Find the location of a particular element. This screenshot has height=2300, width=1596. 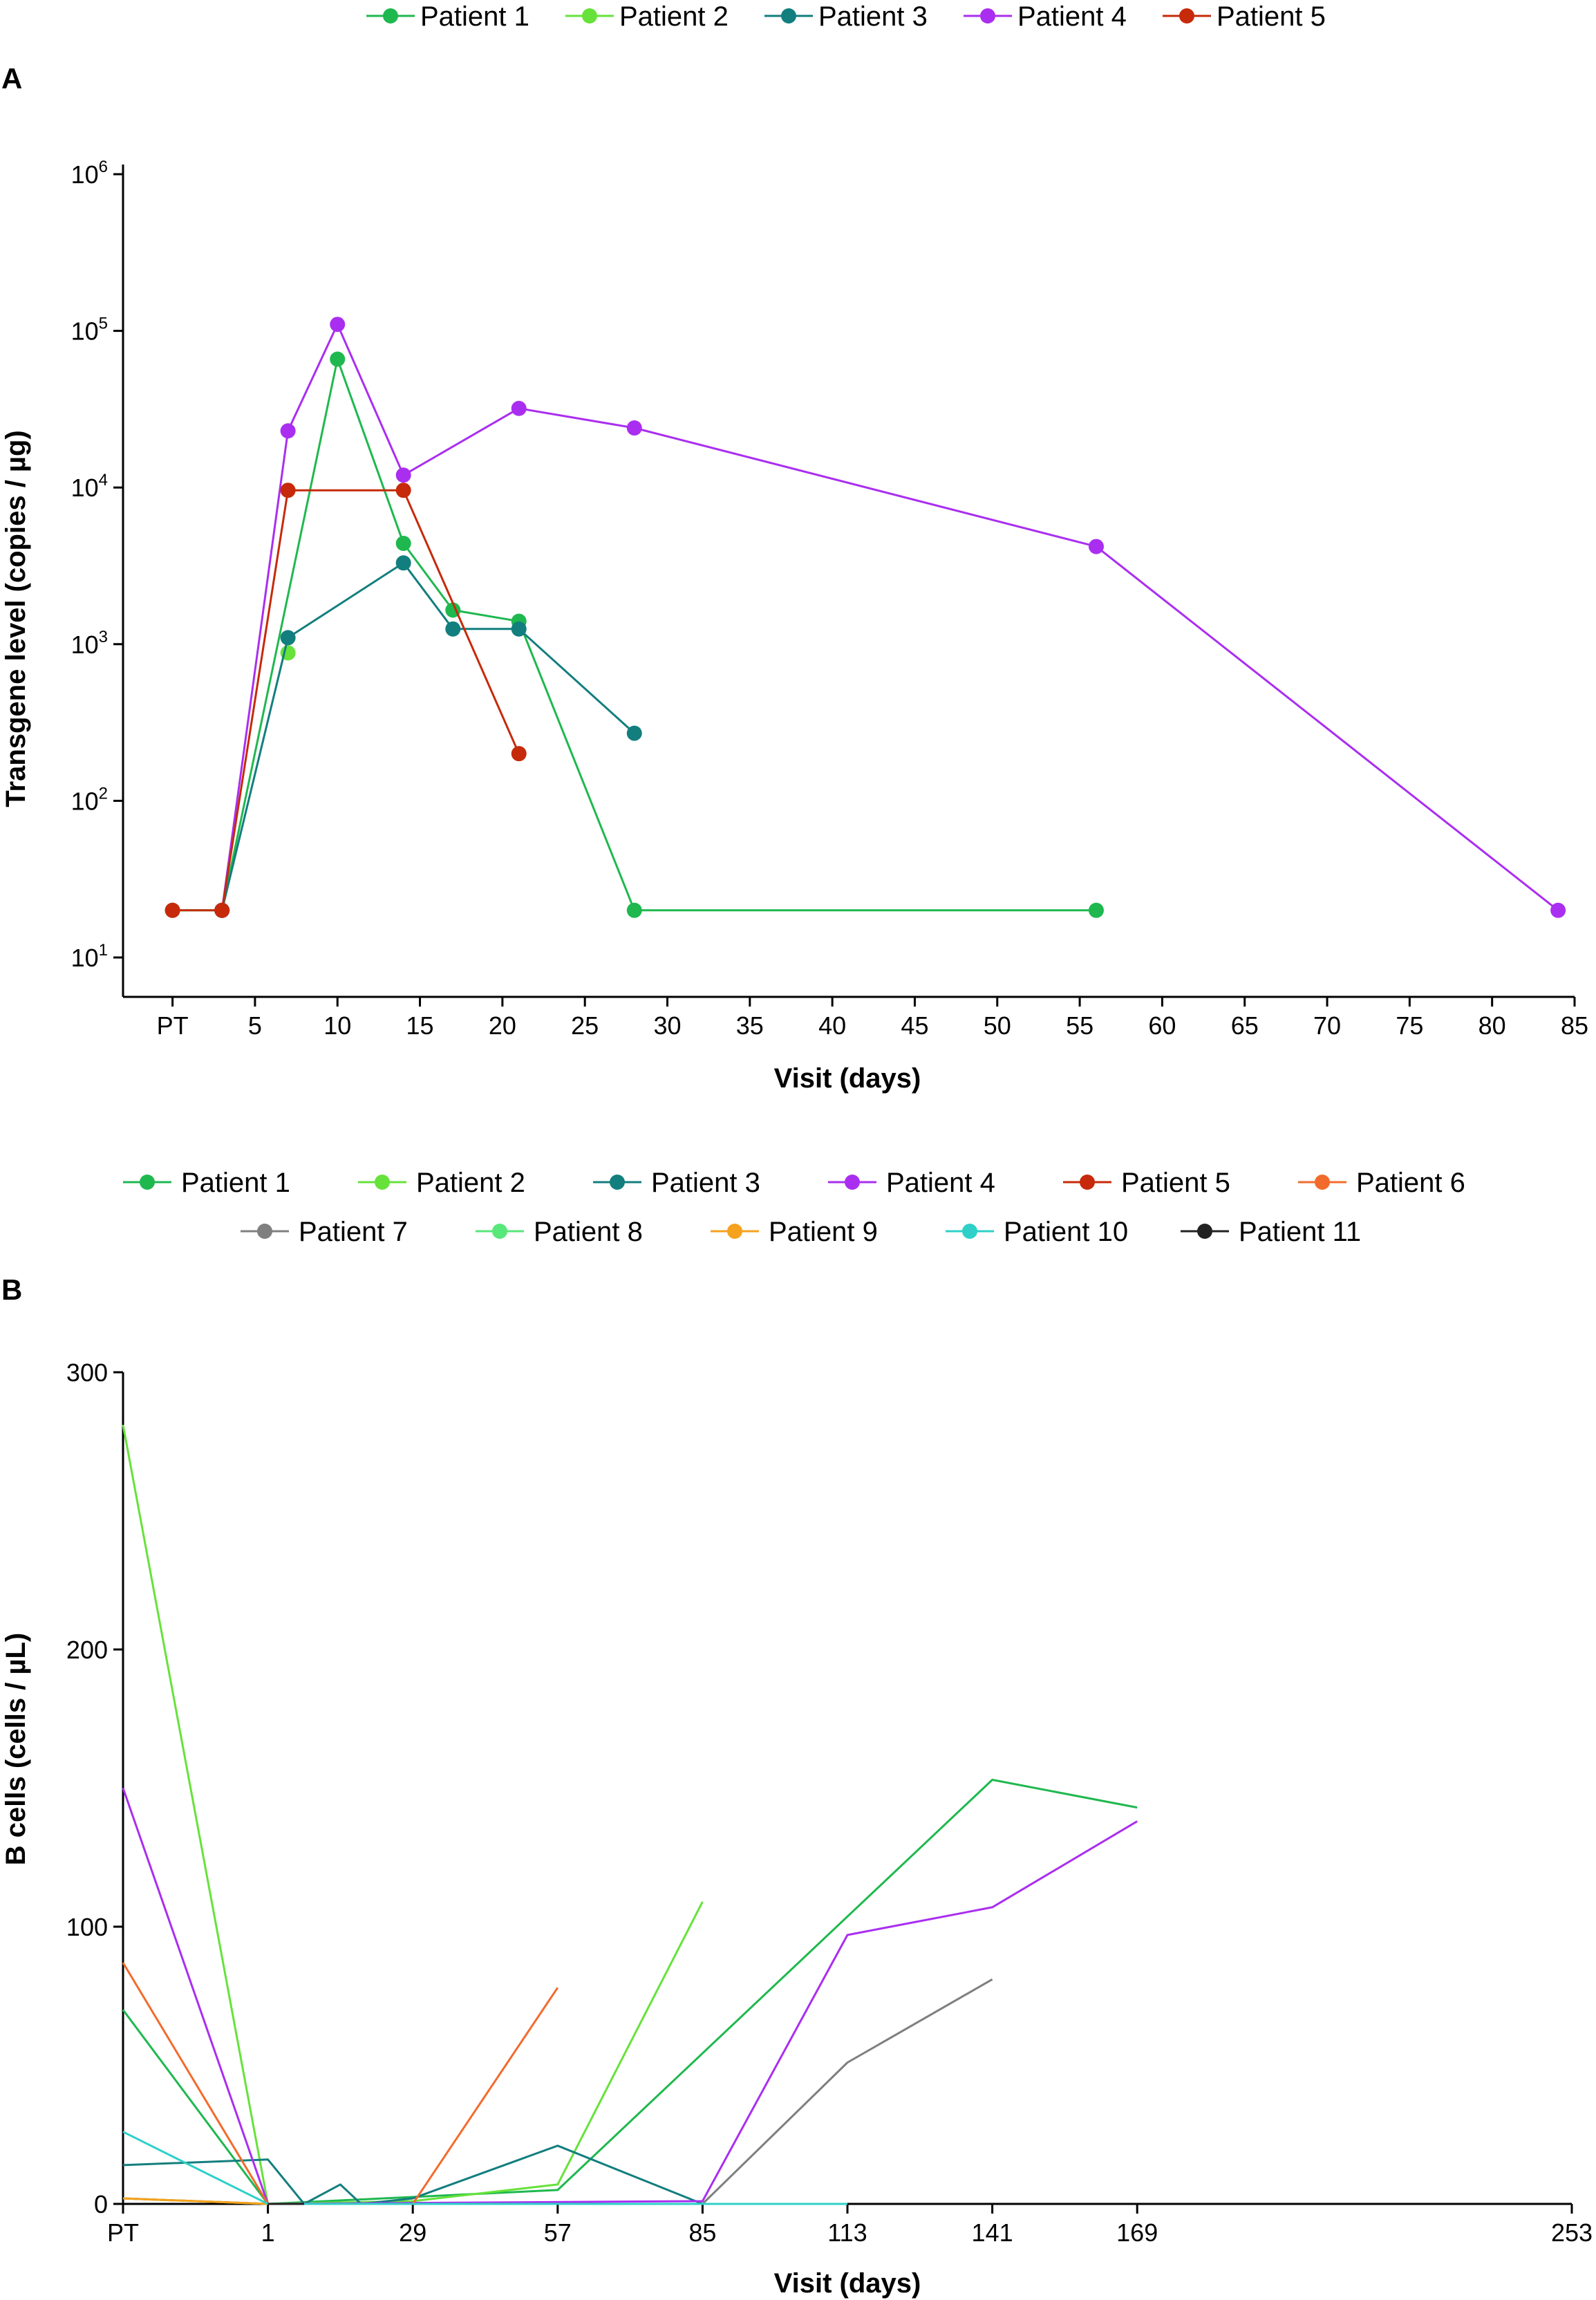

y-tick-label-a: 10³ is located at coordinates (89, 643).